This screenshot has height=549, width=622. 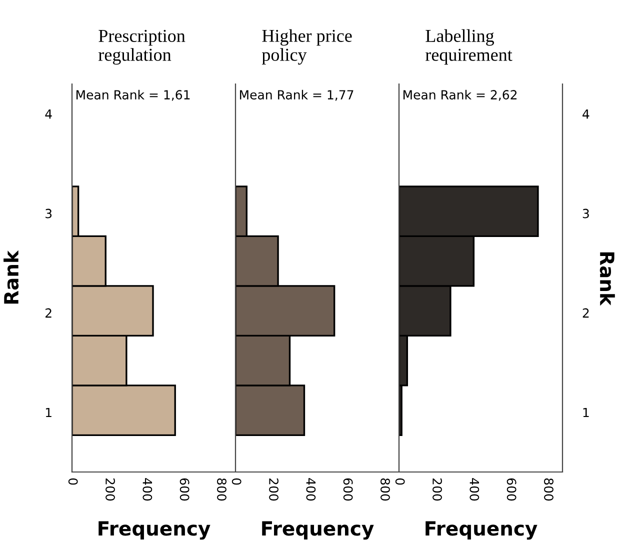 I want to click on annotation: Mean Rank = 2,62, so click(x=460, y=95).